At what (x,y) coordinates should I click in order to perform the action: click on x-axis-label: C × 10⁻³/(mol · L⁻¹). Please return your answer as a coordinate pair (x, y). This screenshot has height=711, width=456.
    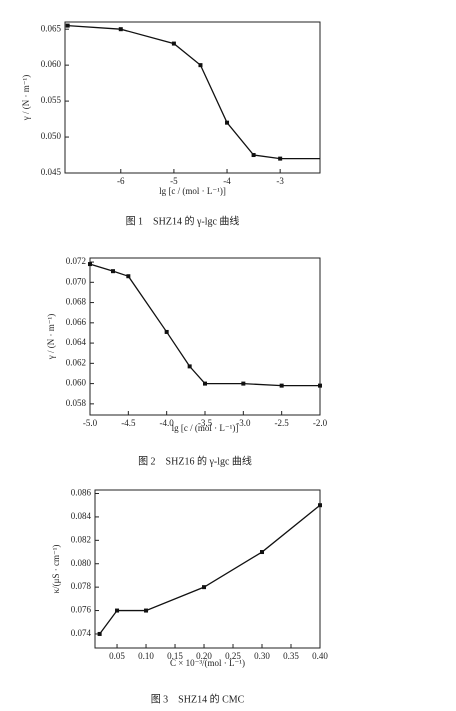
    Looking at the image, I should click on (207, 663).